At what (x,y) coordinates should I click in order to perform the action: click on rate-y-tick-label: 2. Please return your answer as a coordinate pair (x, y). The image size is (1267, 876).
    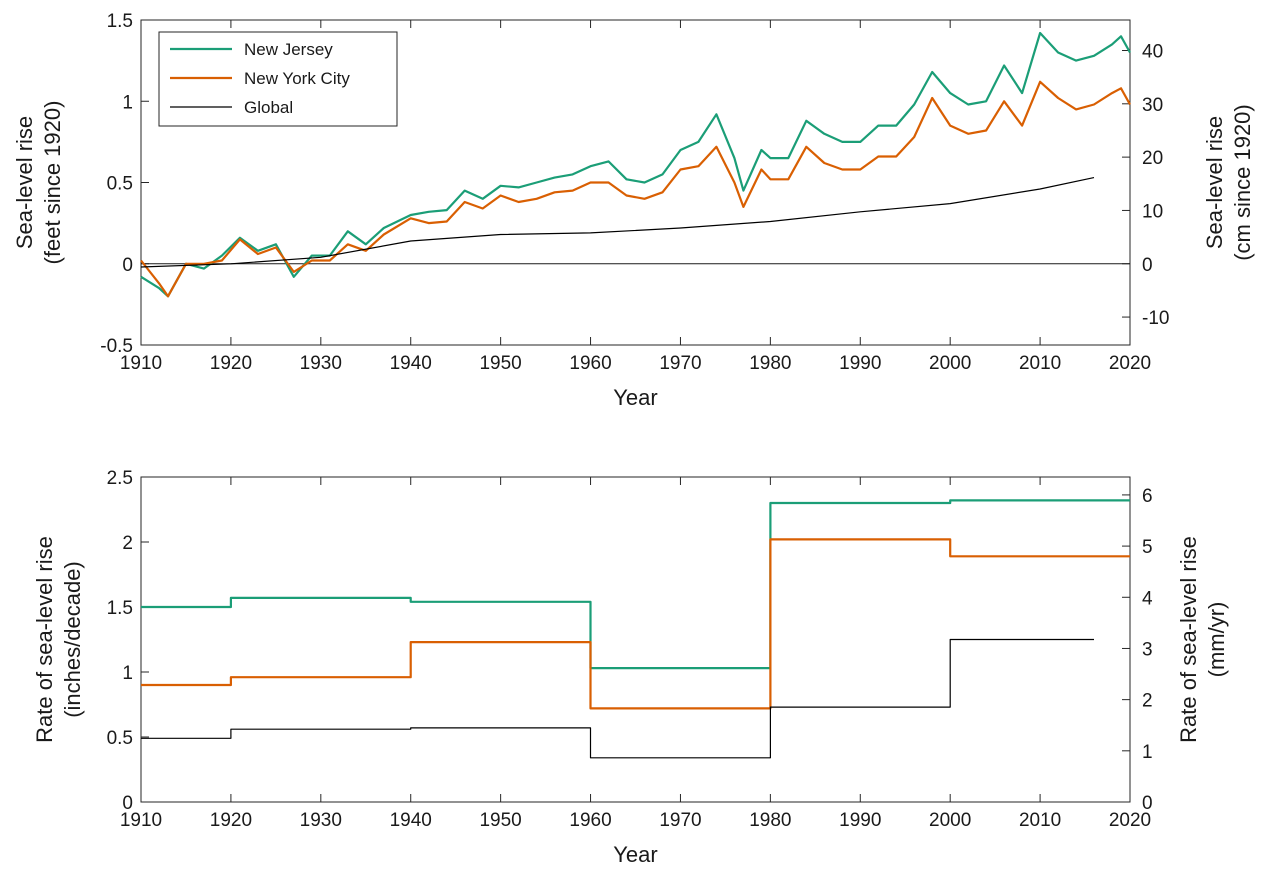
    Looking at the image, I should click on (127, 543).